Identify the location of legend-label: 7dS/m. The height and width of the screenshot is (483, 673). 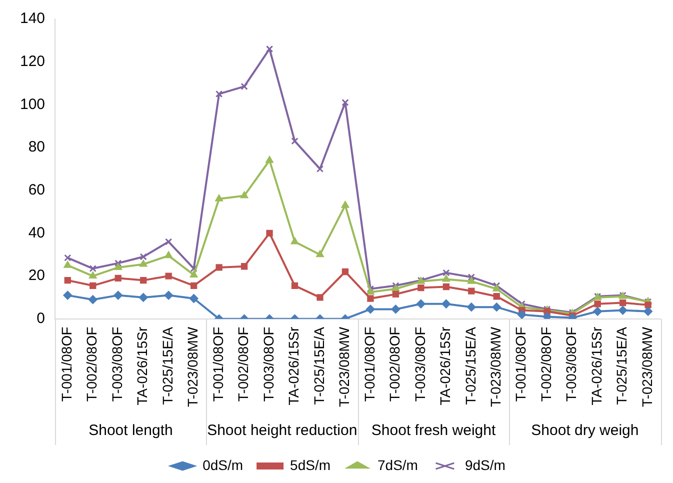
(398, 464).